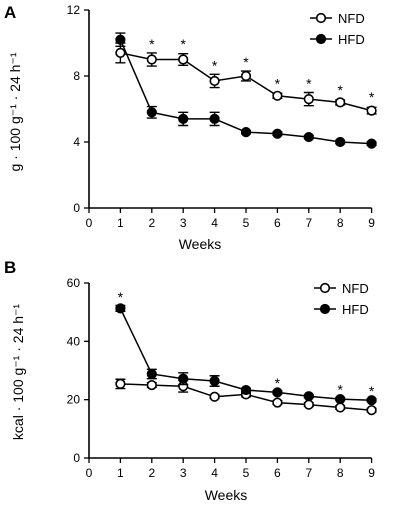 This screenshot has width=400, height=505. What do you see at coordinates (10, 12) in the screenshot?
I see `panel-label: A` at bounding box center [10, 12].